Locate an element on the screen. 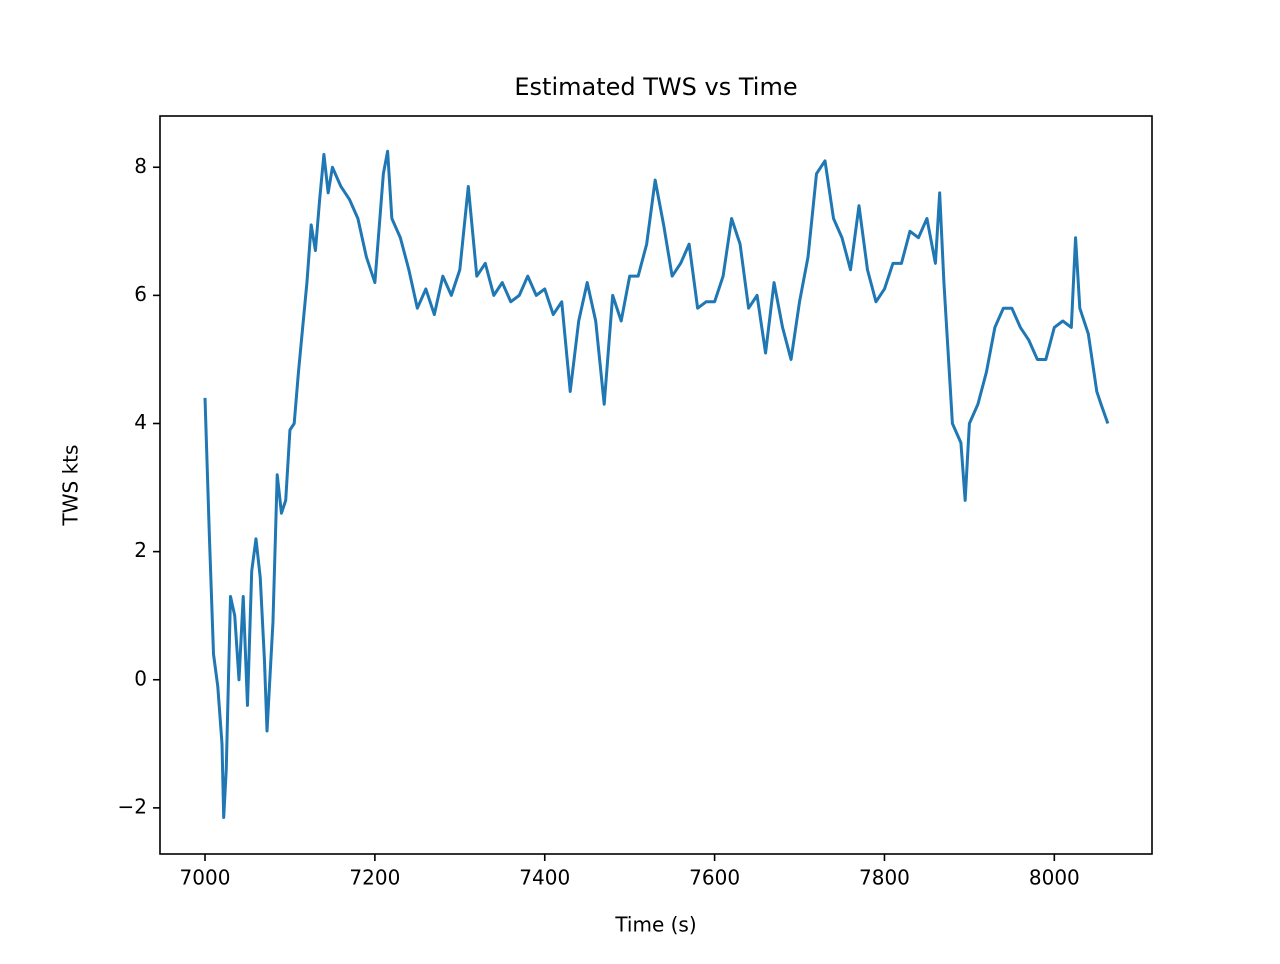 This screenshot has height=964, width=1280. x-tick-label: 7000 is located at coordinates (205, 878).